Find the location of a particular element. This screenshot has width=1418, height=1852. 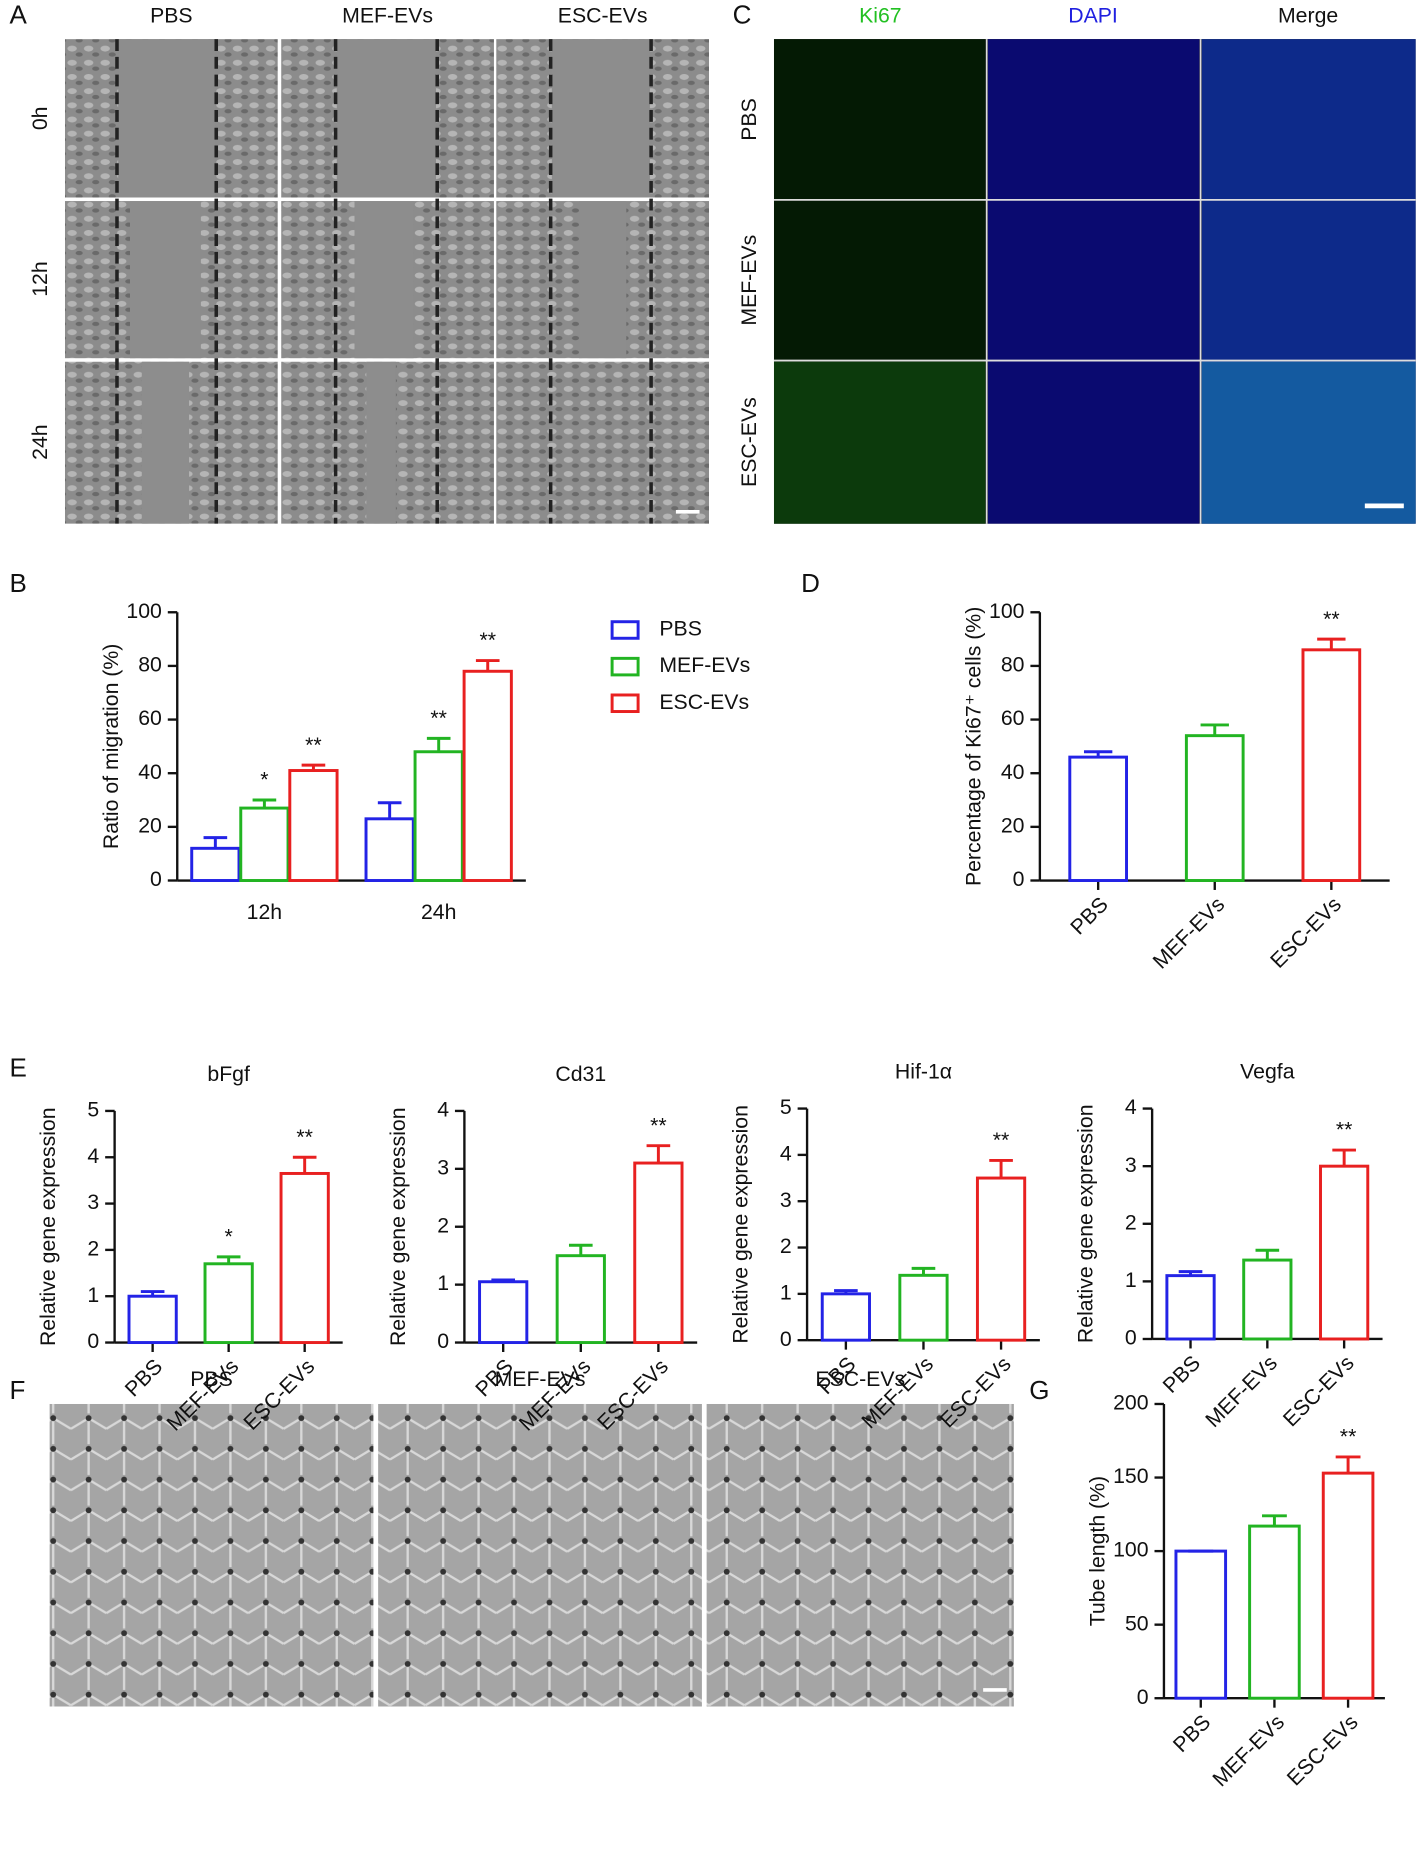

chart-title: Vegfa is located at coordinates (1267, 1072).